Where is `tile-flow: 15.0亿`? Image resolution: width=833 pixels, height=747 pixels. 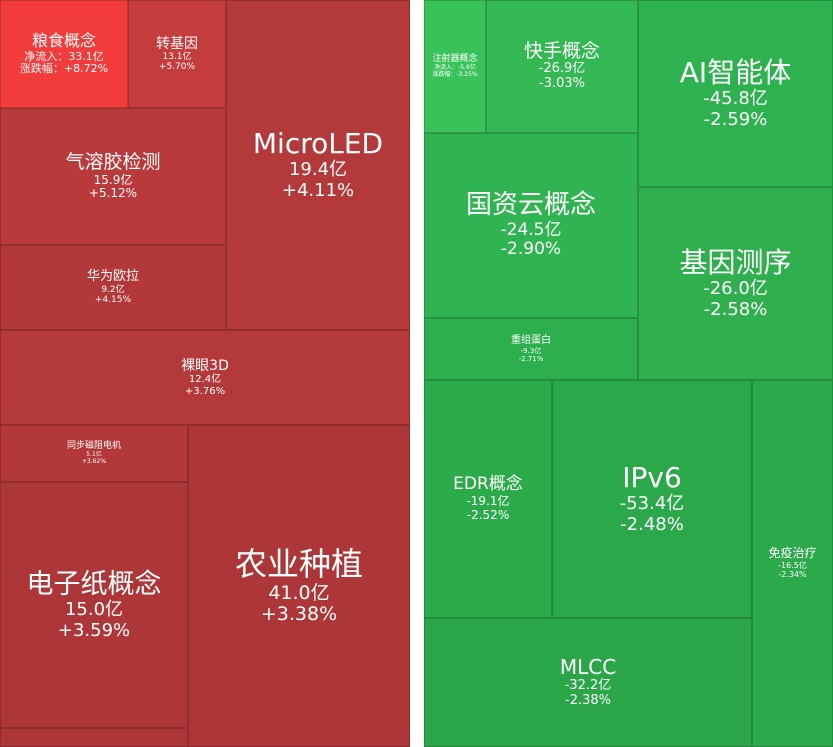
tile-flow: 15.0亿 is located at coordinates (94, 609).